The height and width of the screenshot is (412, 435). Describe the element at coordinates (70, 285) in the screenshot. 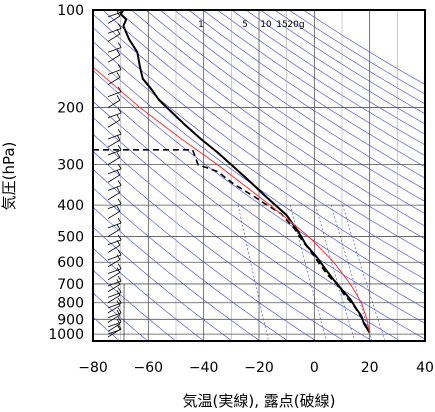

I see `y-tick-label: 700` at that location.